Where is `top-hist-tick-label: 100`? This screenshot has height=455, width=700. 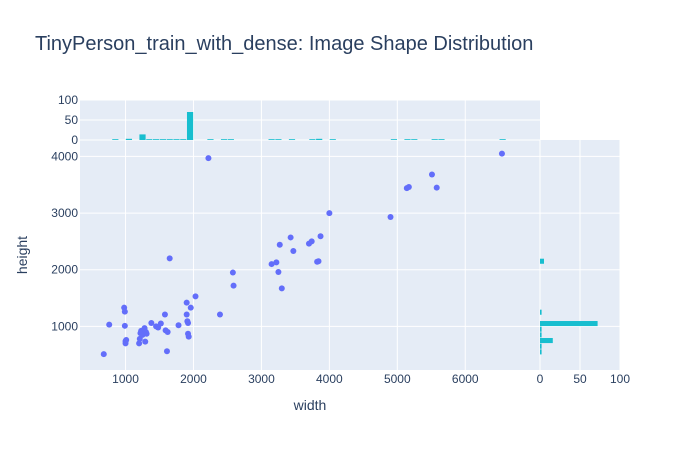 top-hist-tick-label: 100 is located at coordinates (68, 100).